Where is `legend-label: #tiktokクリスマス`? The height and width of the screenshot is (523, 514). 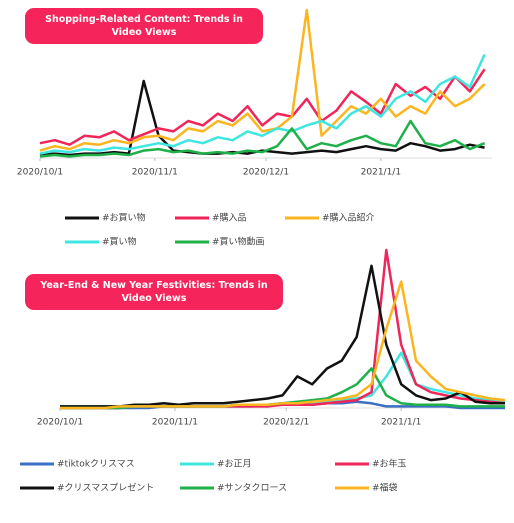 legend-label: #tiktokクリスマス is located at coordinates (96, 464).